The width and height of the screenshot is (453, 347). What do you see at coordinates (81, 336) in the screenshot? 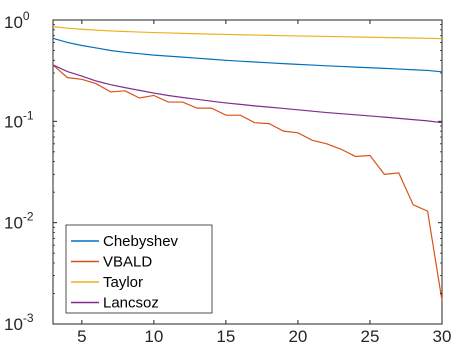
I see `x-tick-label-5: 5` at bounding box center [81, 336].